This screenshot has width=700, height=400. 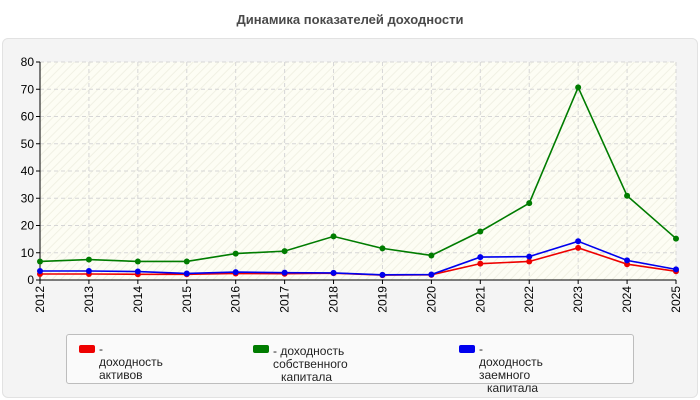 What do you see at coordinates (28, 117) in the screenshot?
I see `y-tick-label: 60` at bounding box center [28, 117].